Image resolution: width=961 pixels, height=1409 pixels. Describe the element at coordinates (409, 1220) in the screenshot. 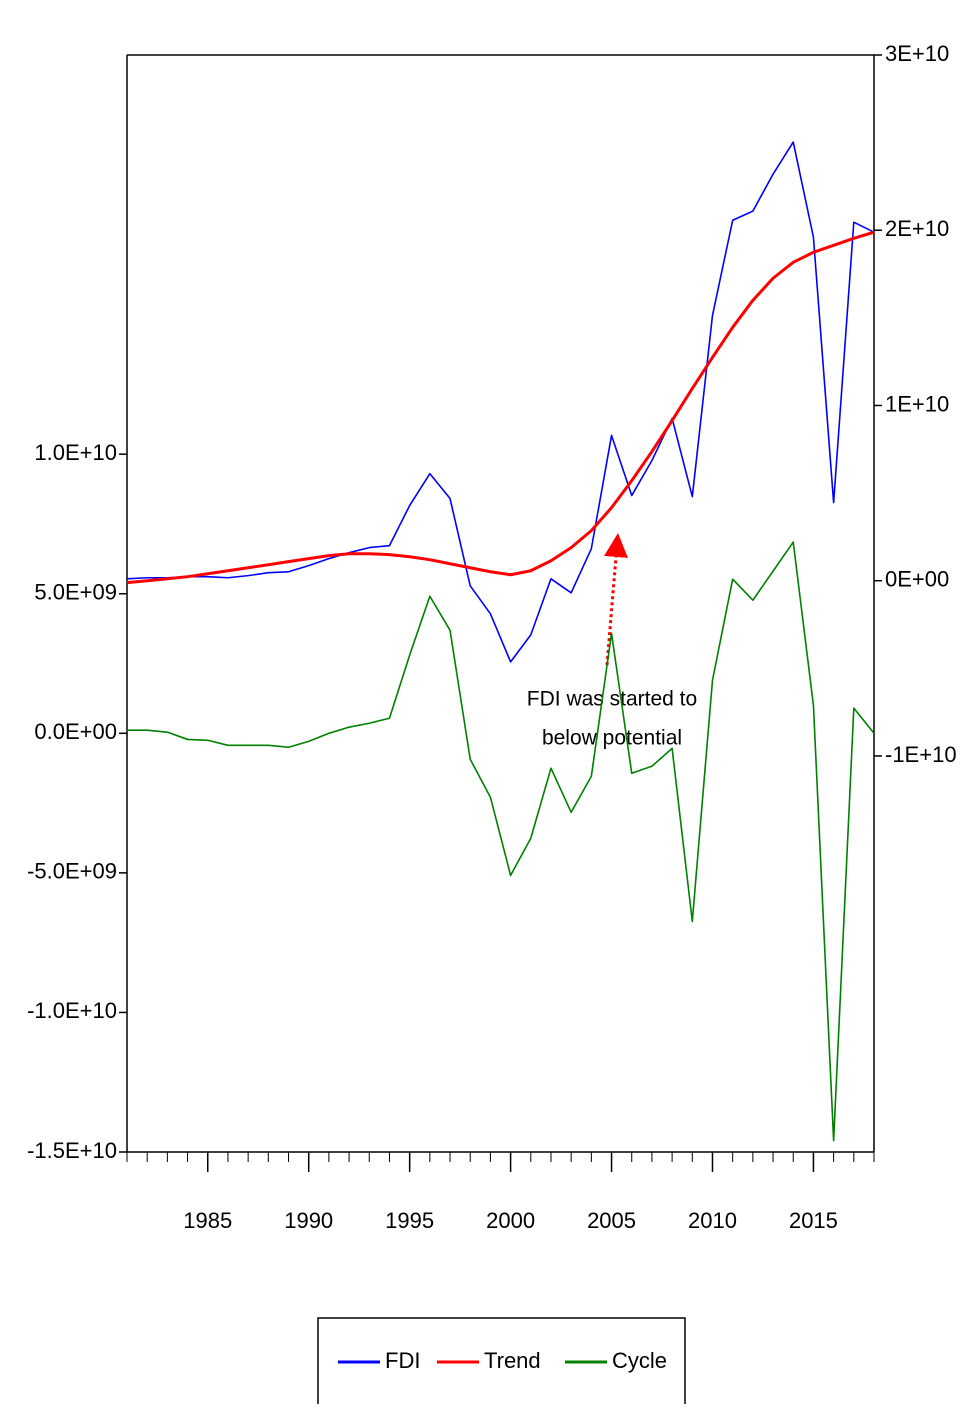

I see `x-tick-label: 1995` at that location.